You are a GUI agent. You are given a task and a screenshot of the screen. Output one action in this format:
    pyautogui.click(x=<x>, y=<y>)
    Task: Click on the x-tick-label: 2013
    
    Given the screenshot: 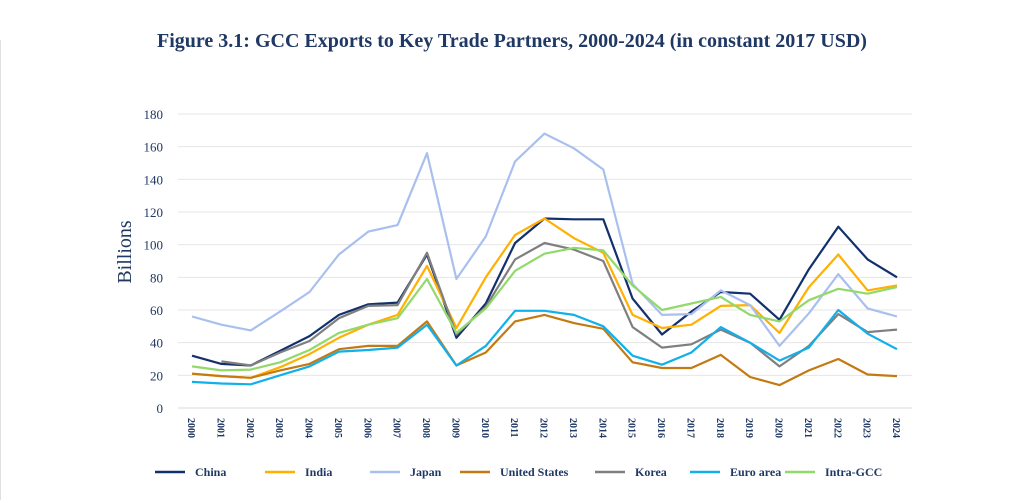 What is the action you would take?
    pyautogui.click(x=572, y=428)
    